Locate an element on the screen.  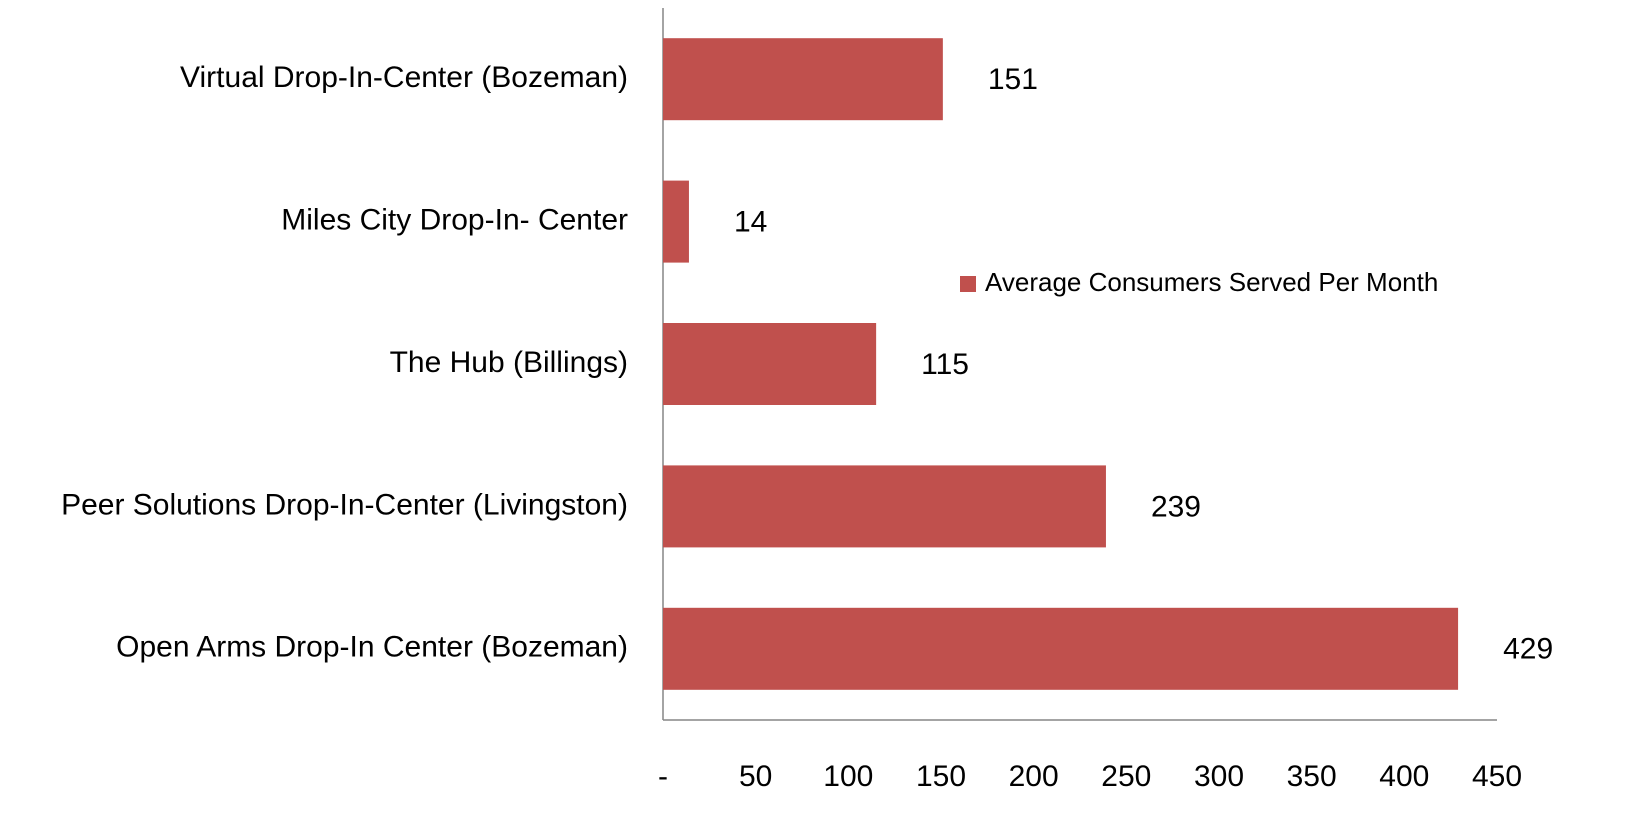
data-label: 14 is located at coordinates (750, 222).